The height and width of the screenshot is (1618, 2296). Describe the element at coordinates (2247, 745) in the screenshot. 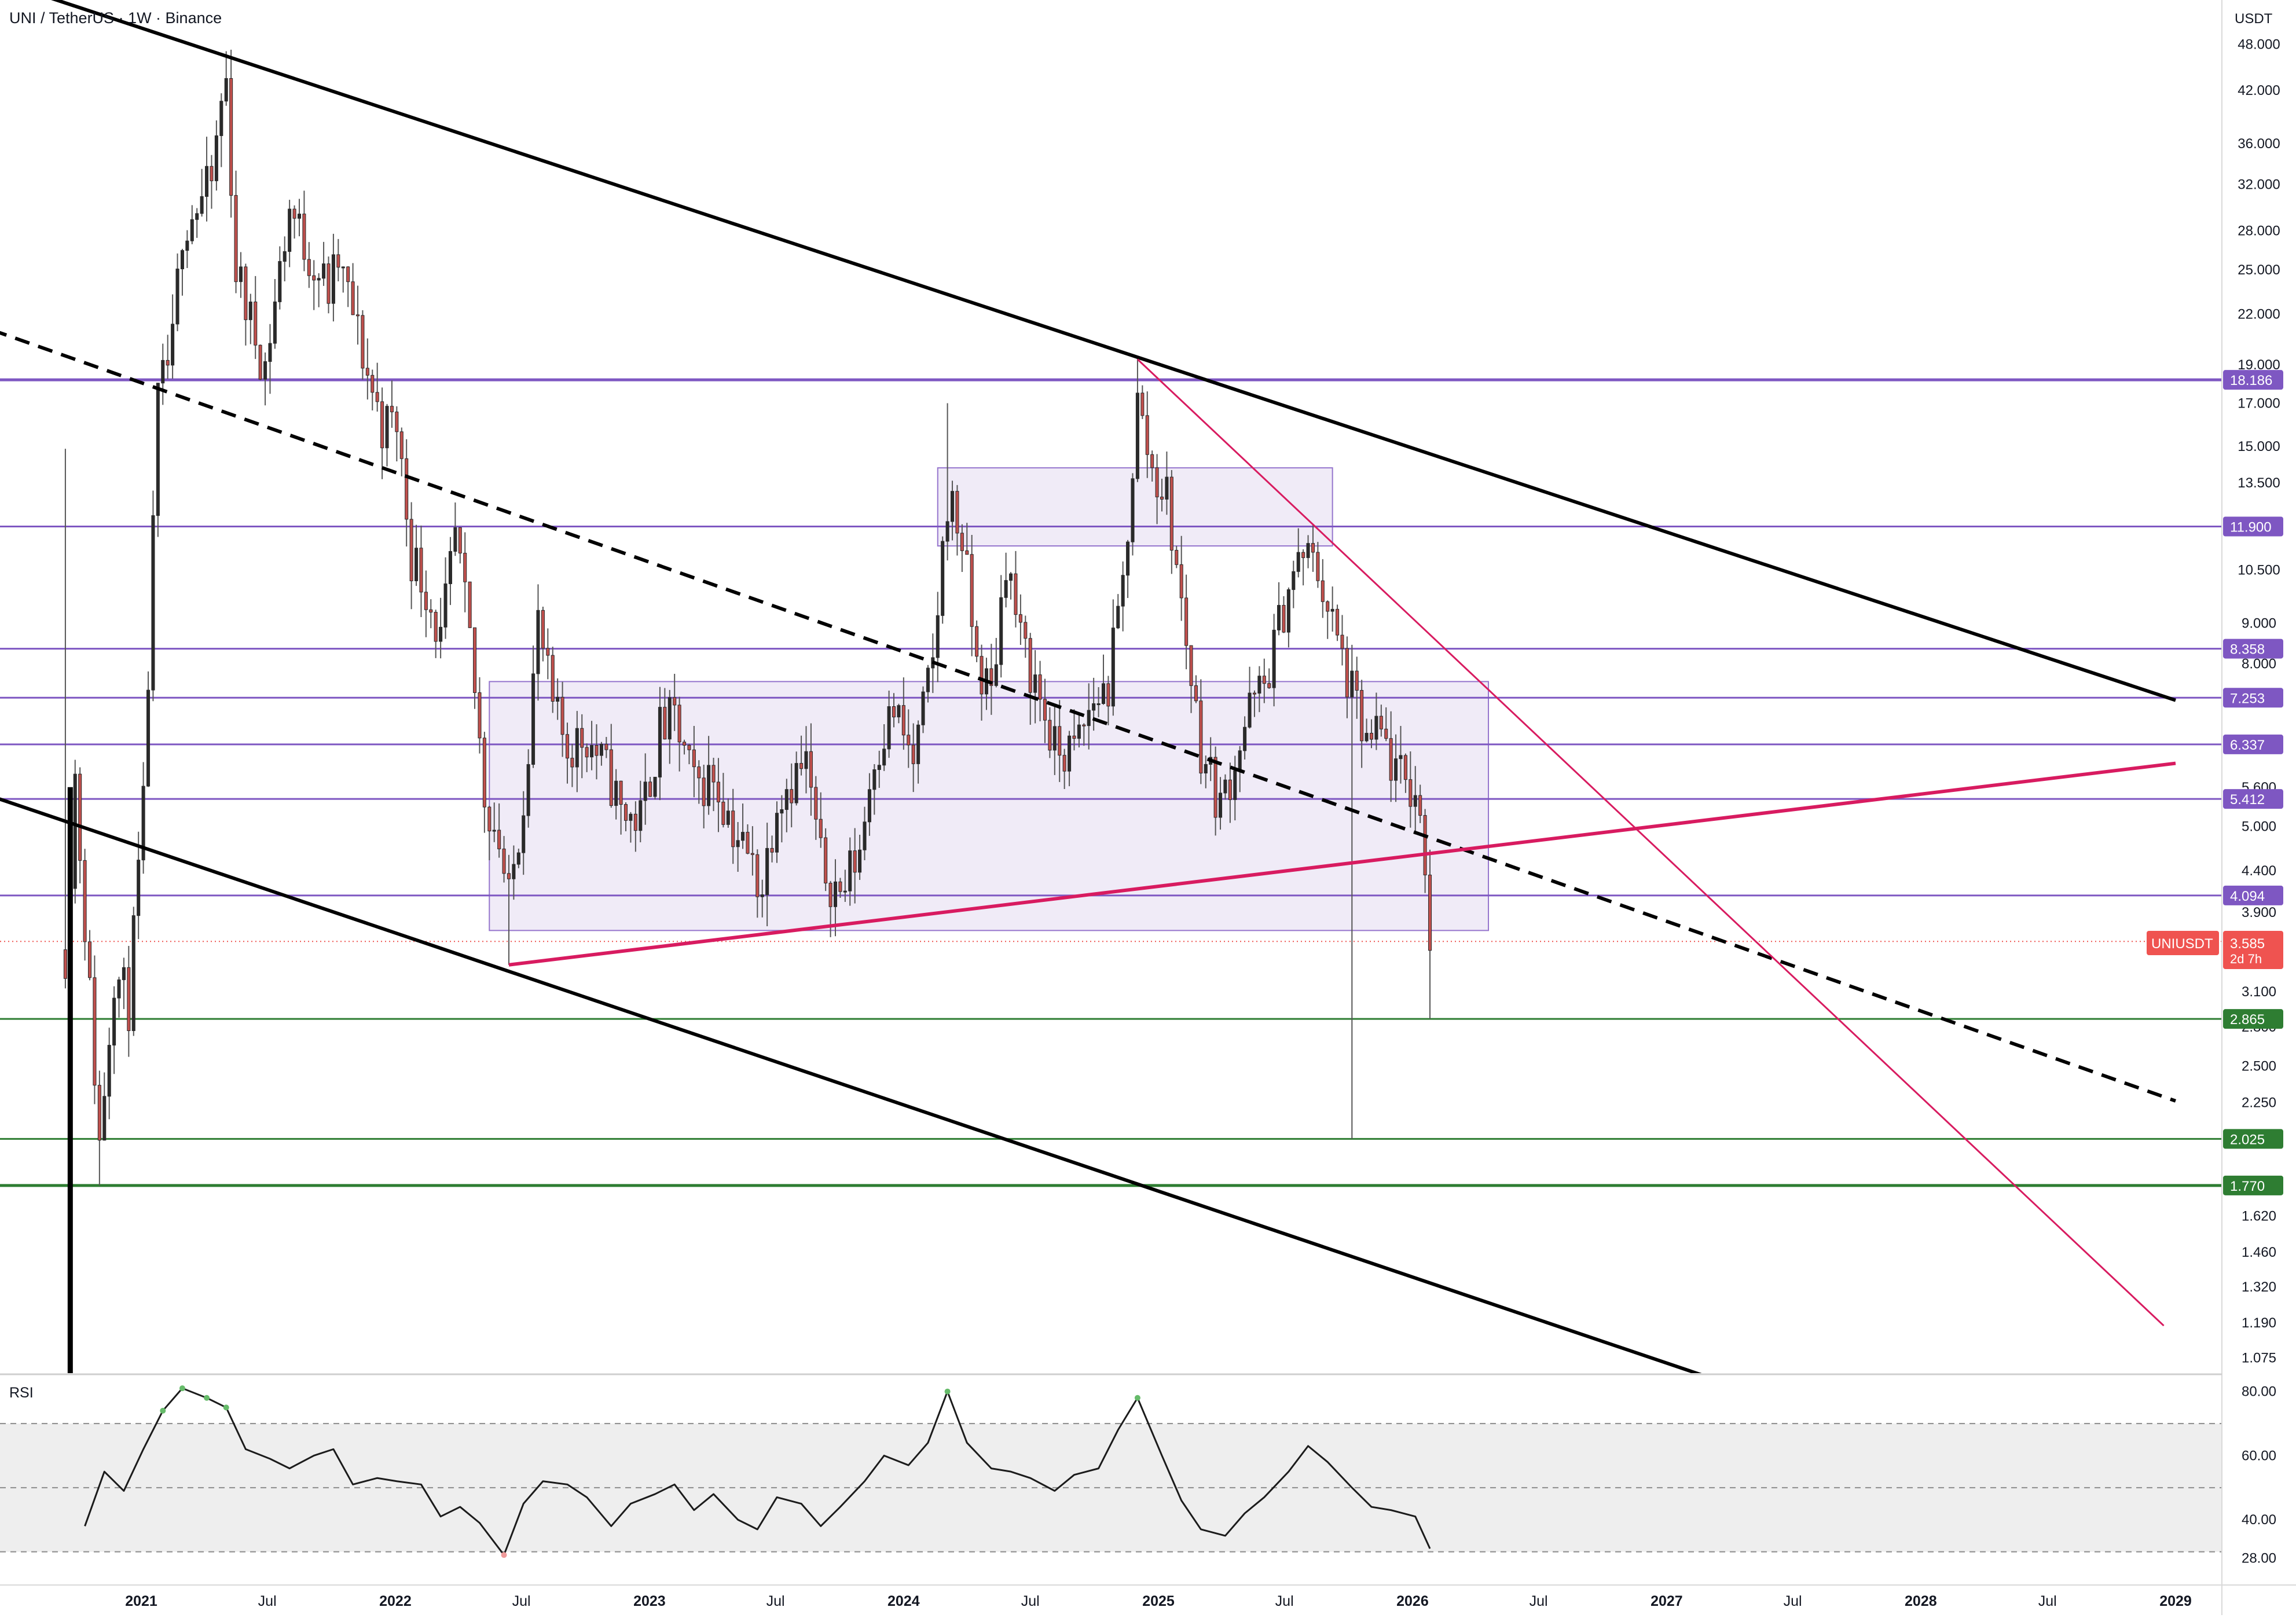

I see `level-tag-label: 6.337` at that location.